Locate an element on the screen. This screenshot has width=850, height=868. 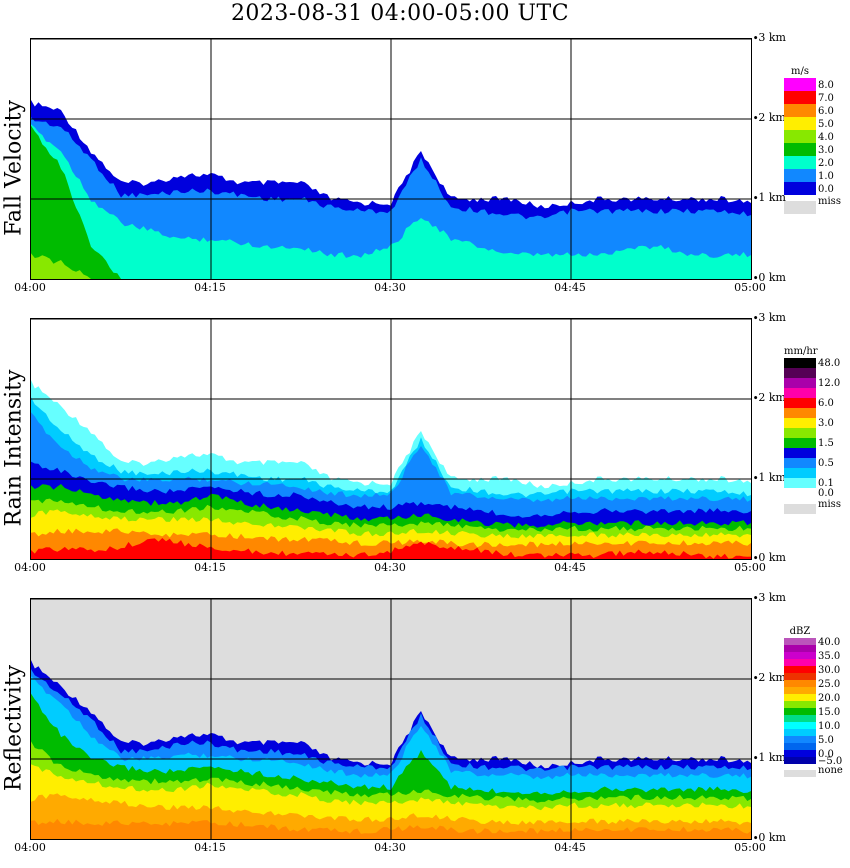
colorbar-label: 5.0 is located at coordinates (826, 124).